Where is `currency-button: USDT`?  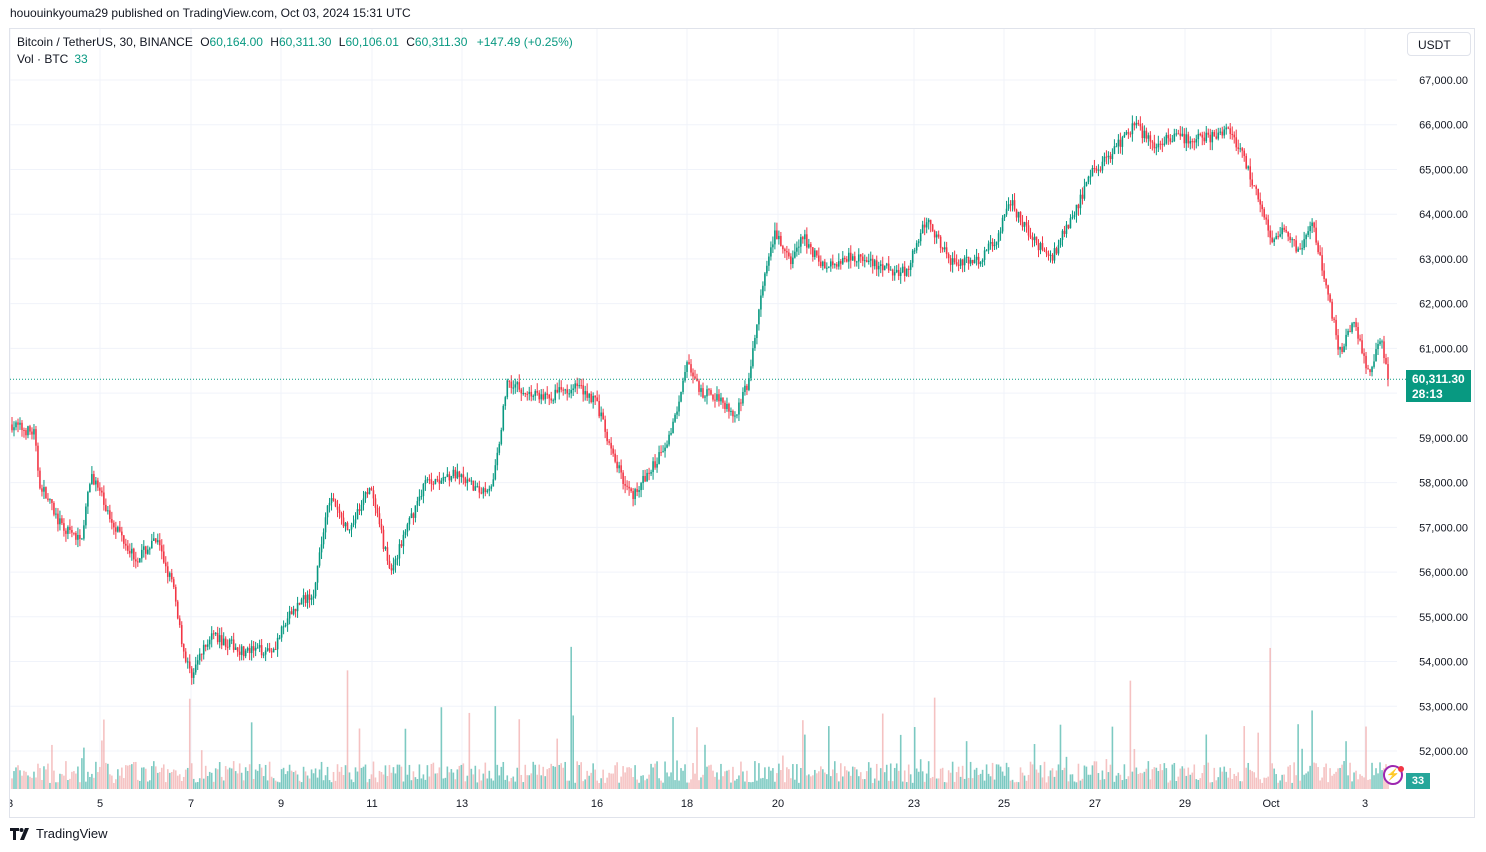 currency-button: USDT is located at coordinates (1439, 44).